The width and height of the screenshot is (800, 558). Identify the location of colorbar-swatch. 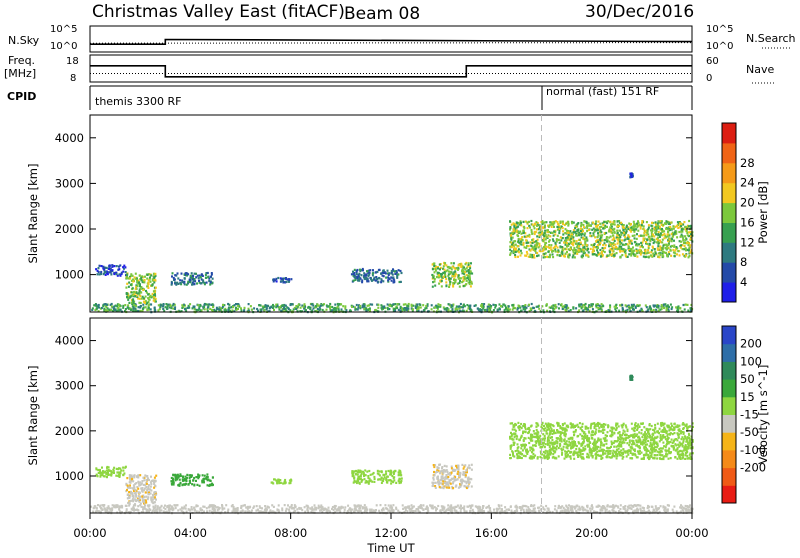
(729, 292).